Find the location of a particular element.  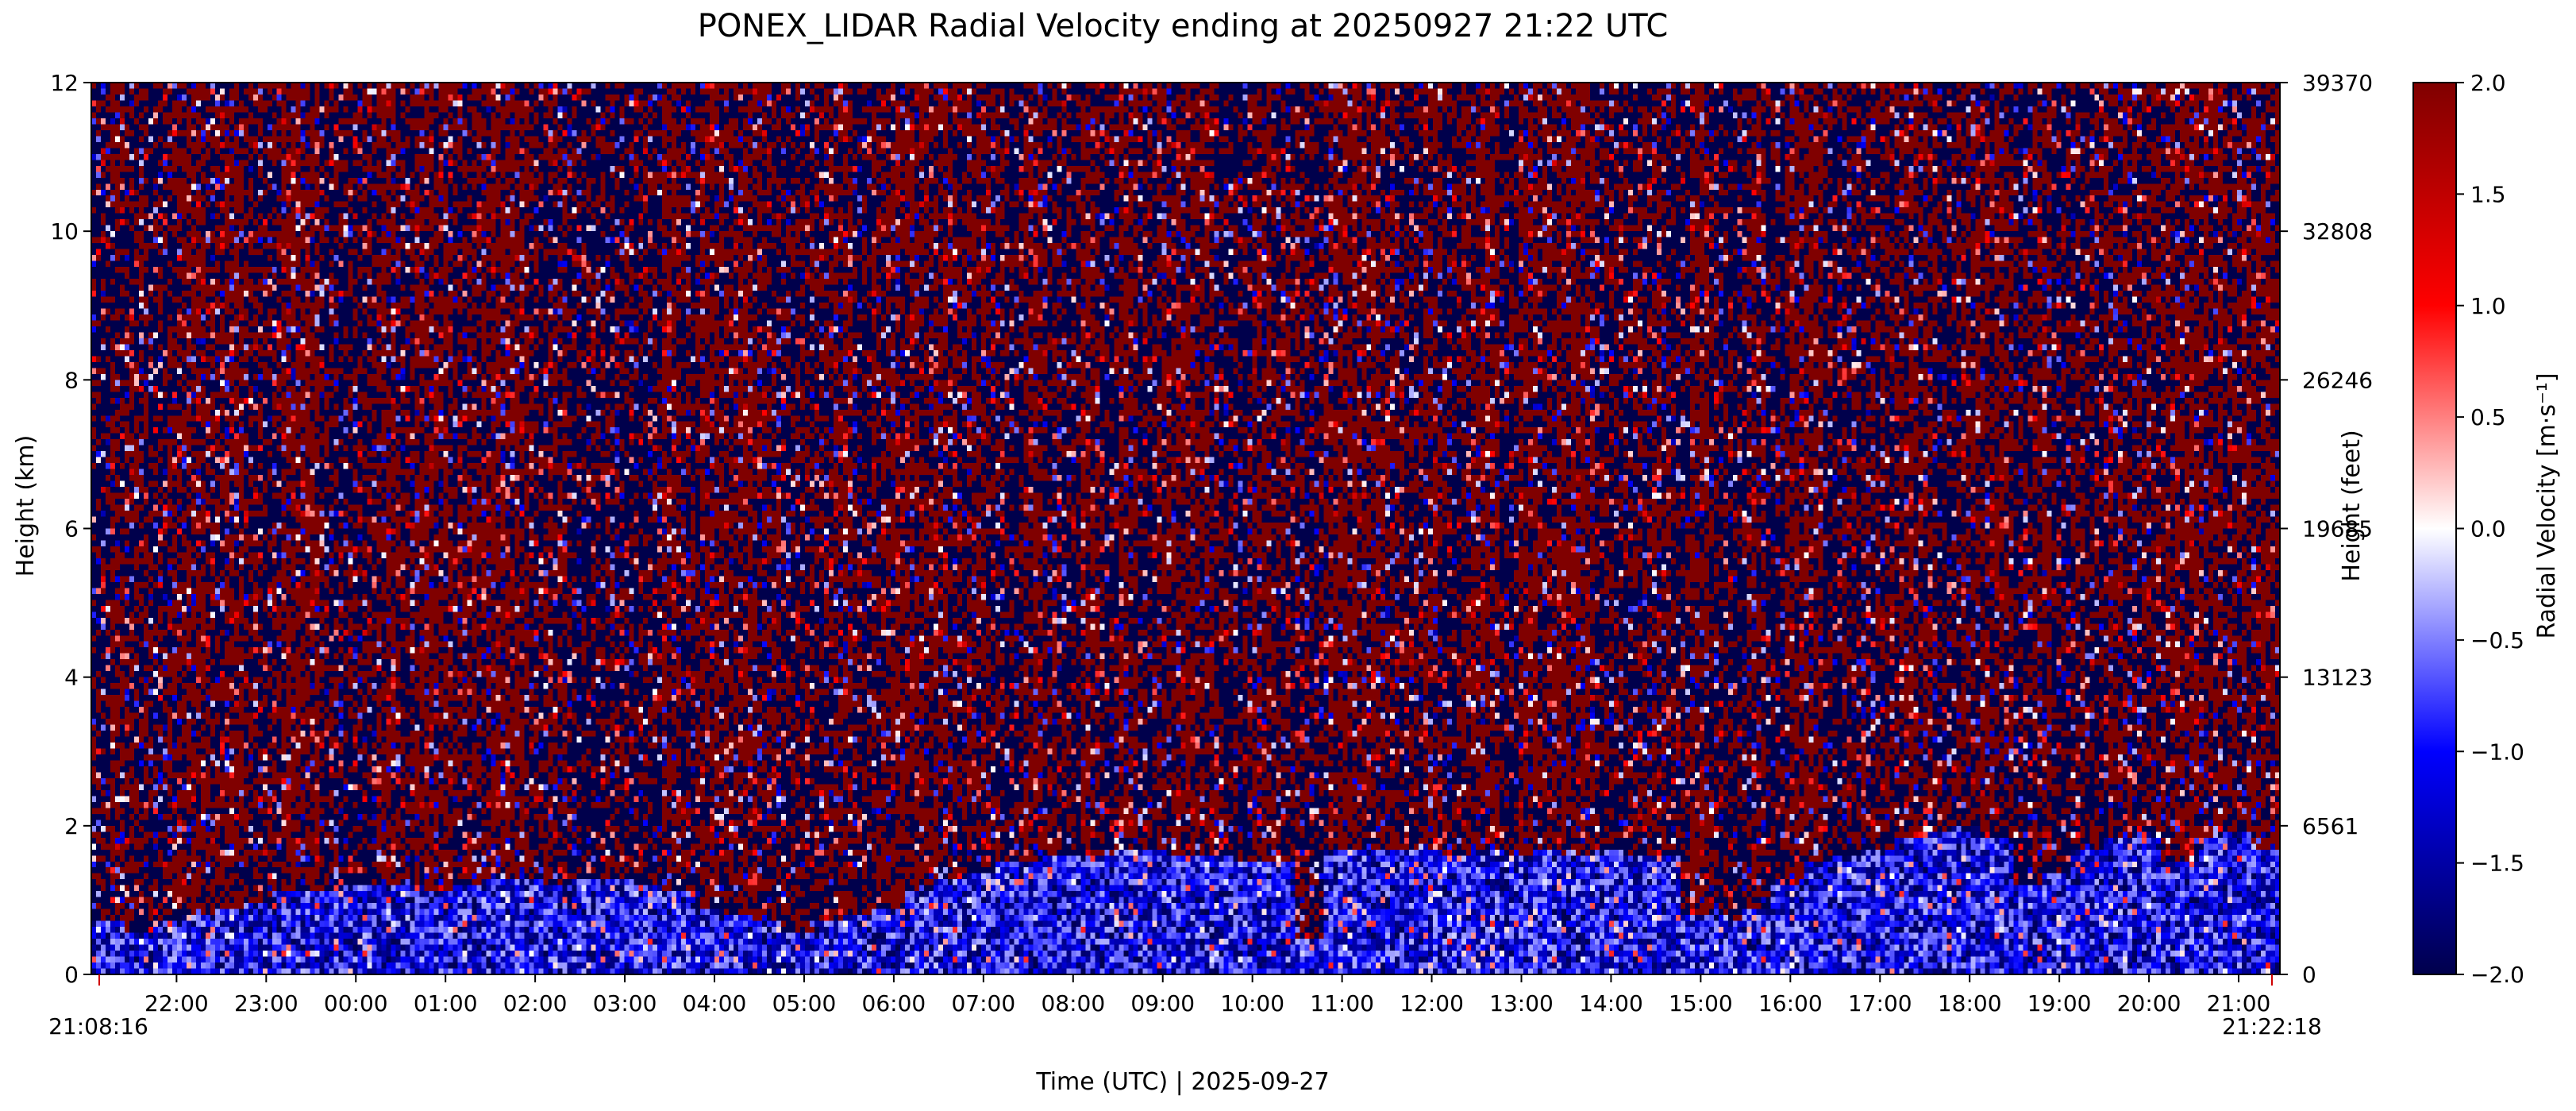

x-tick-label: 01:00 is located at coordinates (446, 1003).